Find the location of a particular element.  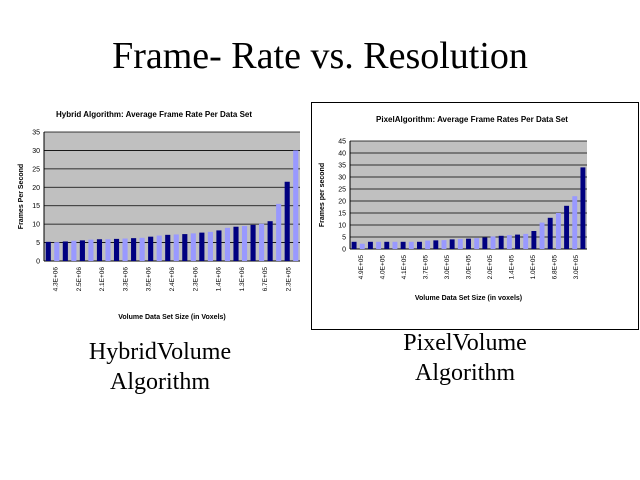

x-axis-label: Volume Data Set Size (in voxels) is located at coordinates (468, 298).